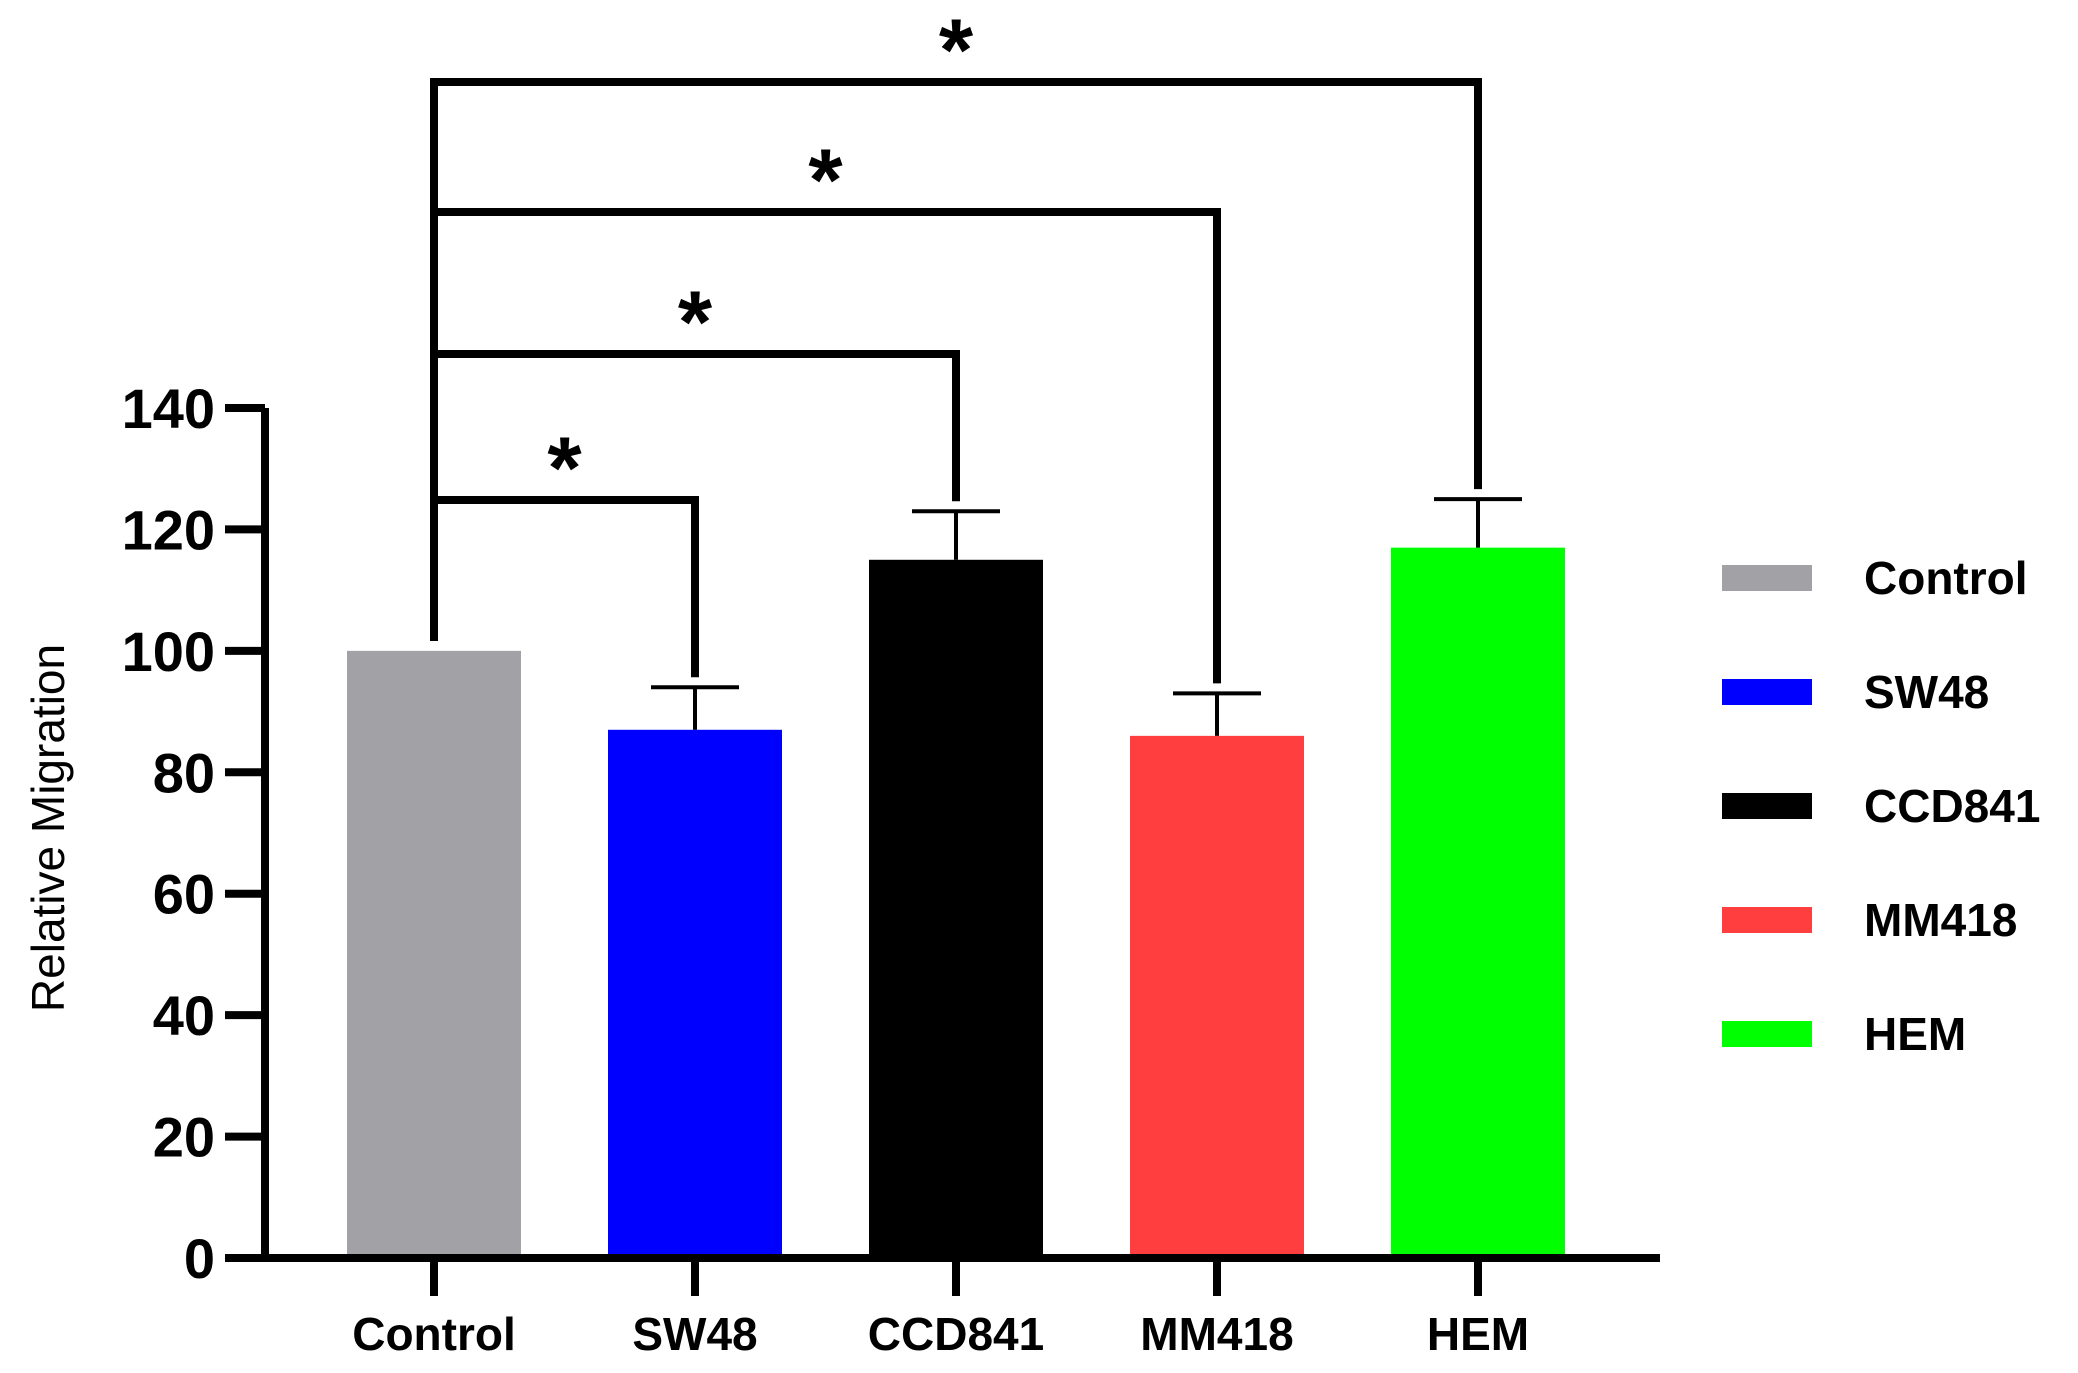 The width and height of the screenshot is (2078, 1373). What do you see at coordinates (1926, 692) in the screenshot?
I see `legend-label: SW48` at bounding box center [1926, 692].